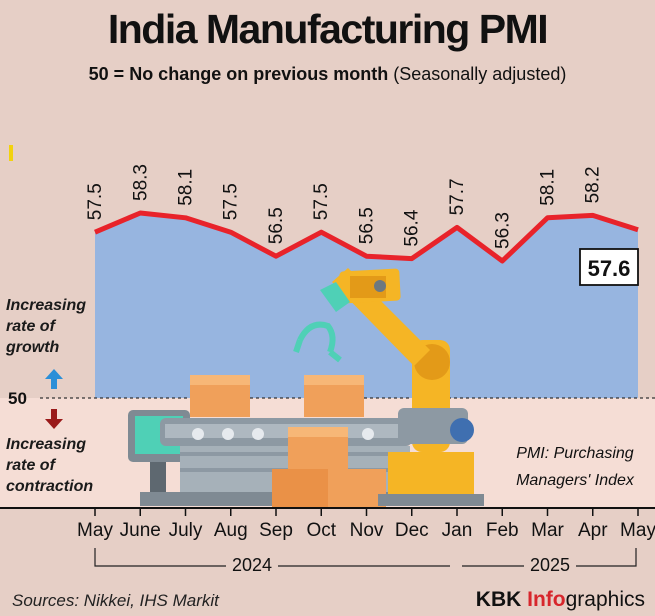 This screenshot has width=655, height=616. What do you see at coordinates (50, 486) in the screenshot?
I see `contraction-line-3: contraction` at bounding box center [50, 486].